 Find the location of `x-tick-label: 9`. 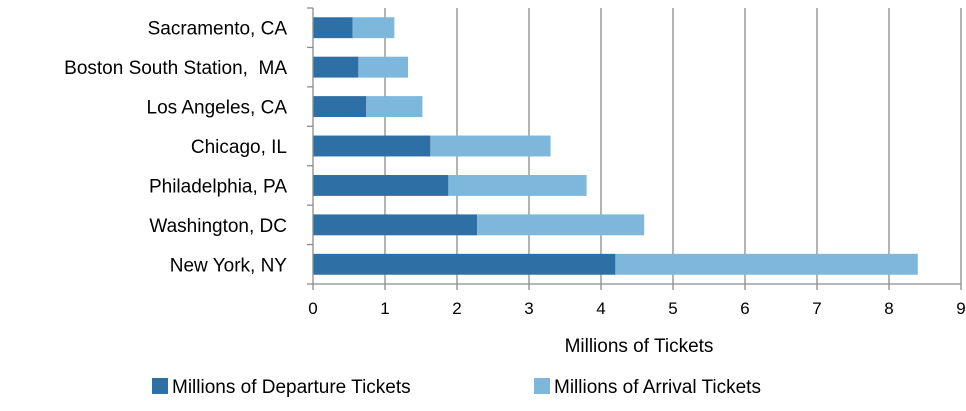

x-tick-label: 9 is located at coordinates (960, 308).